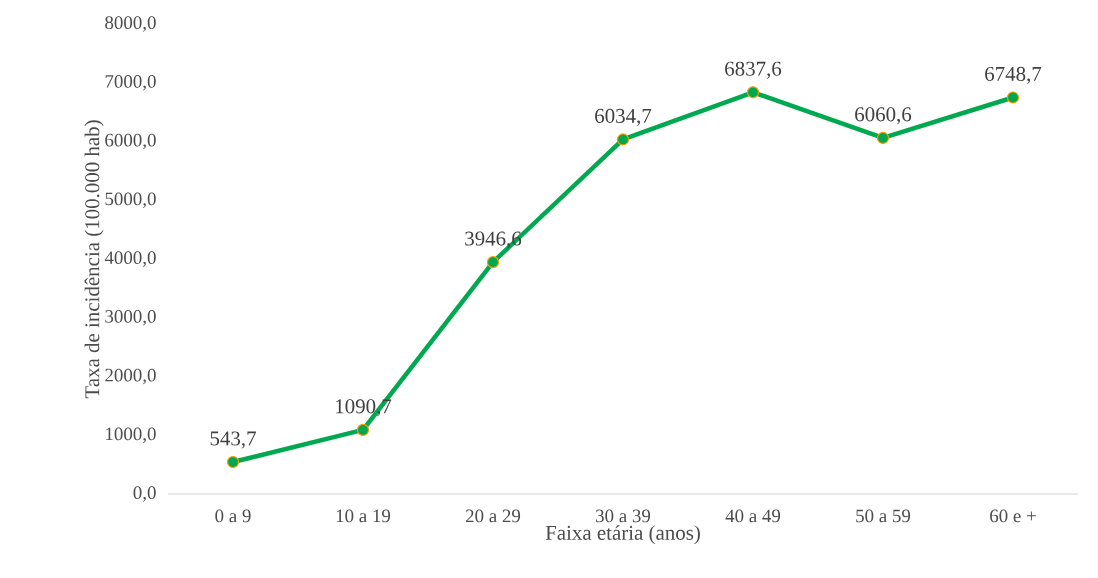 The height and width of the screenshot is (578, 1098). Describe the element at coordinates (493, 516) in the screenshot. I see `x-tick-label: 20 a 29` at that location.